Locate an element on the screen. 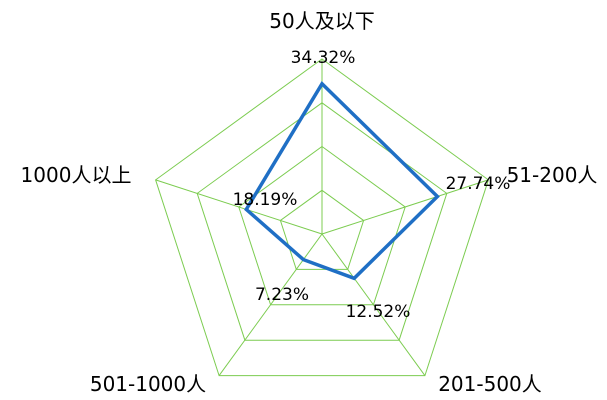 The image size is (607, 400). value-label: 12.52% is located at coordinates (378, 312).